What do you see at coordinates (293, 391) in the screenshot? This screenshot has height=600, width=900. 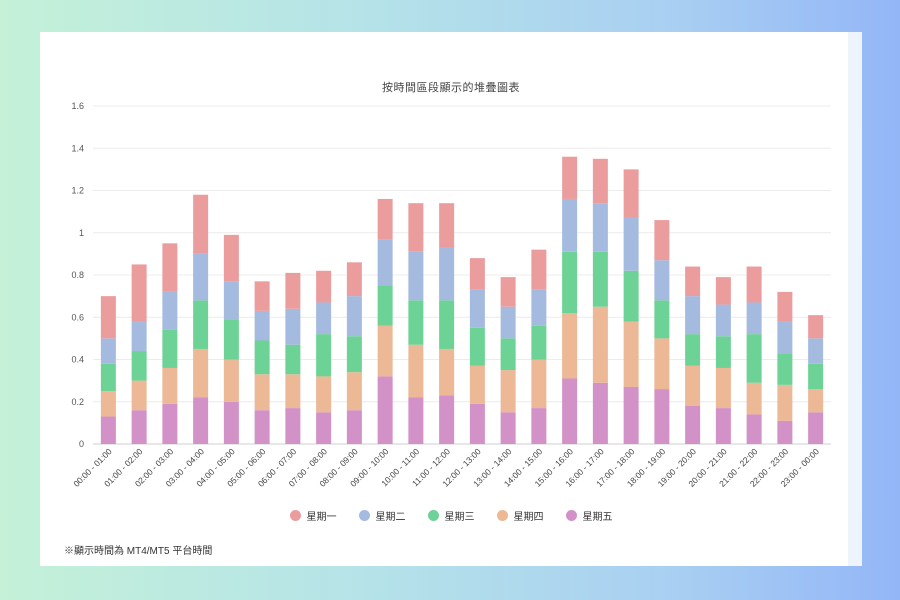 I see `bar-segment: 星期四 06:00 - 07:00: 0.16` at bounding box center [293, 391].